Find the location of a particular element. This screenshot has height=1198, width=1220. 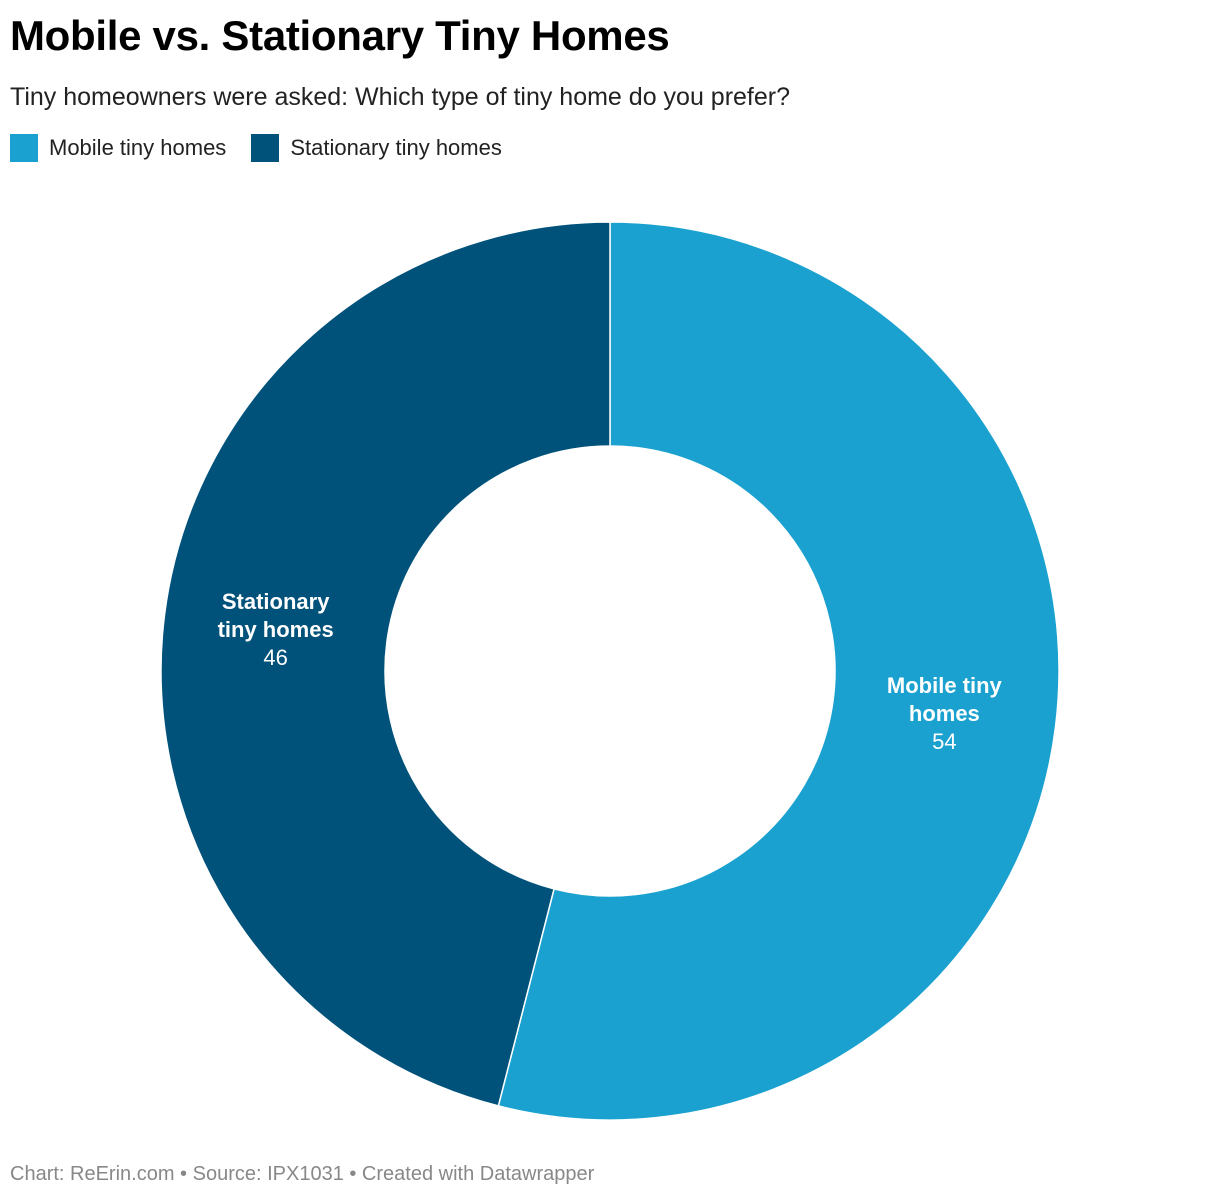

chart-legend: Mobile tiny homes Stationary tiny homes is located at coordinates (268, 148).